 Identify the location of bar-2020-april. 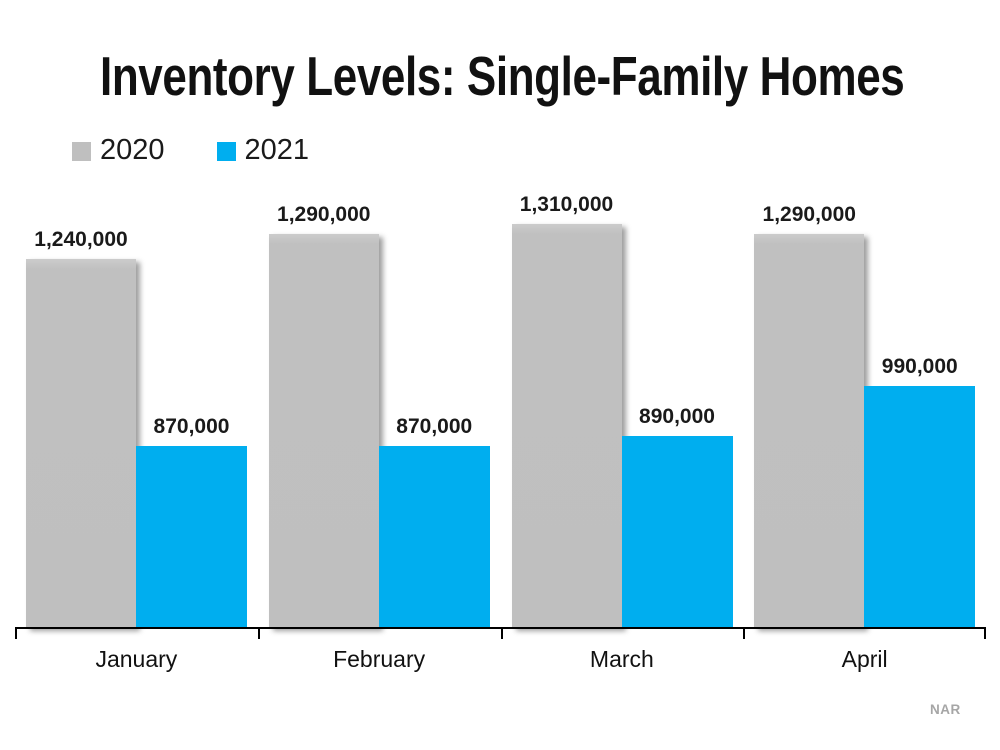
(809, 431).